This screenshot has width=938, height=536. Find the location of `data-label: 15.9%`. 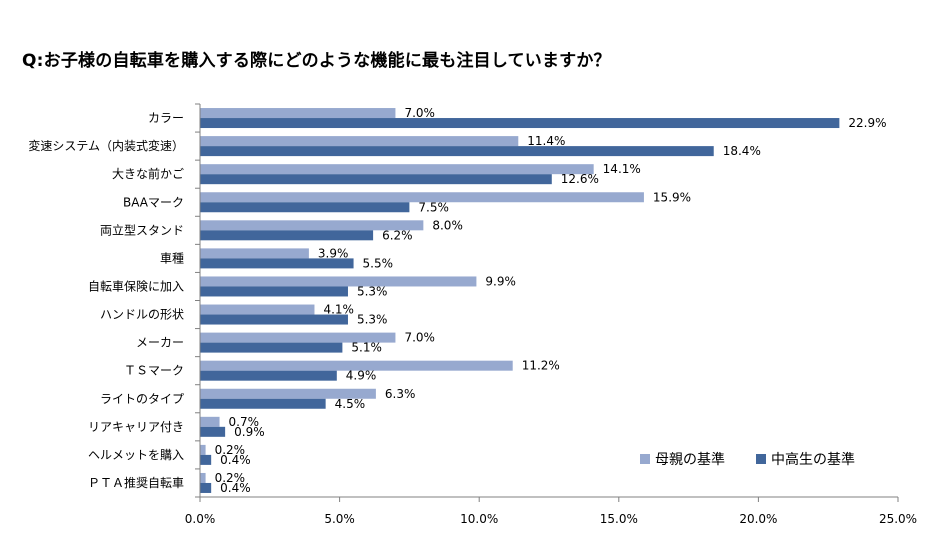

data-label: 15.9% is located at coordinates (672, 197).